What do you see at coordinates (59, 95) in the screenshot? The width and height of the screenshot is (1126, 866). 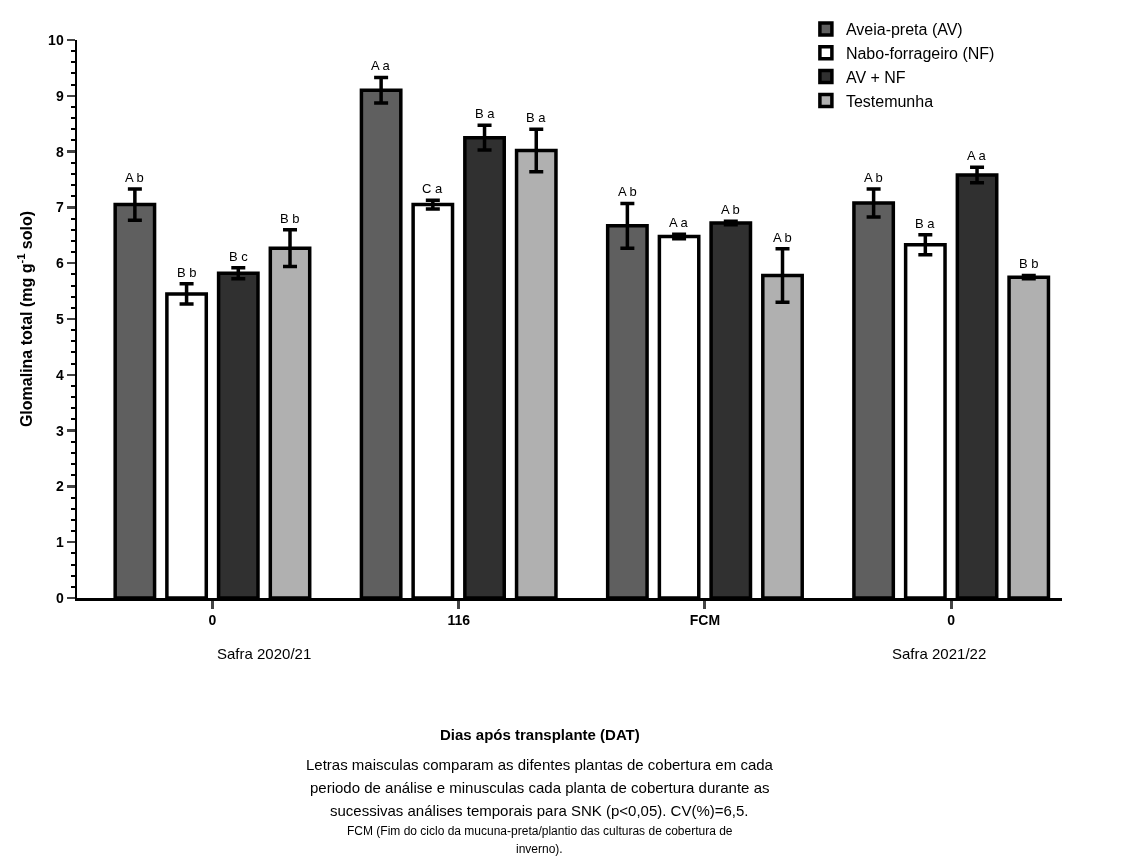 I see `y-tick-label: 9` at bounding box center [59, 95].